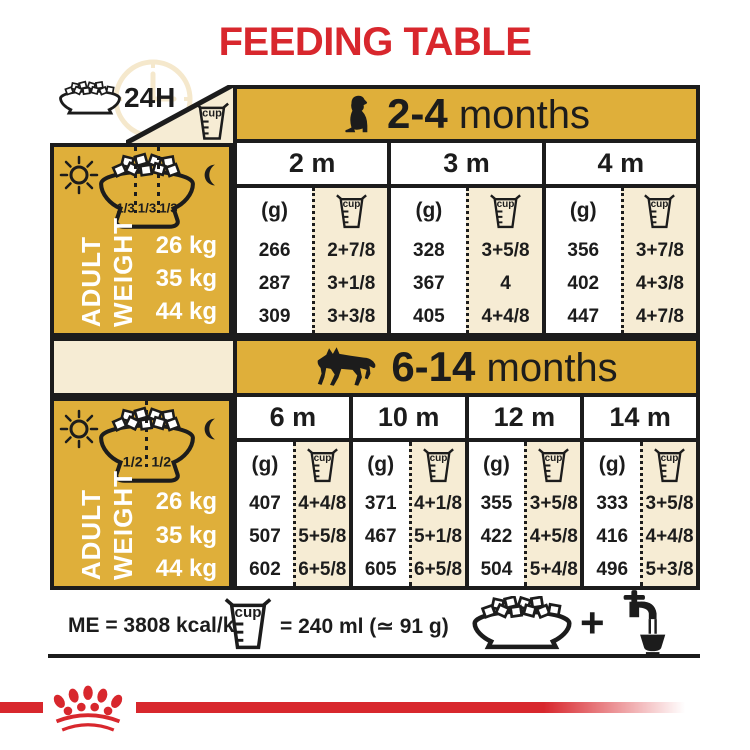 The height and width of the screenshot is (750, 750). I want to click on plus-sign: +, so click(592, 622).